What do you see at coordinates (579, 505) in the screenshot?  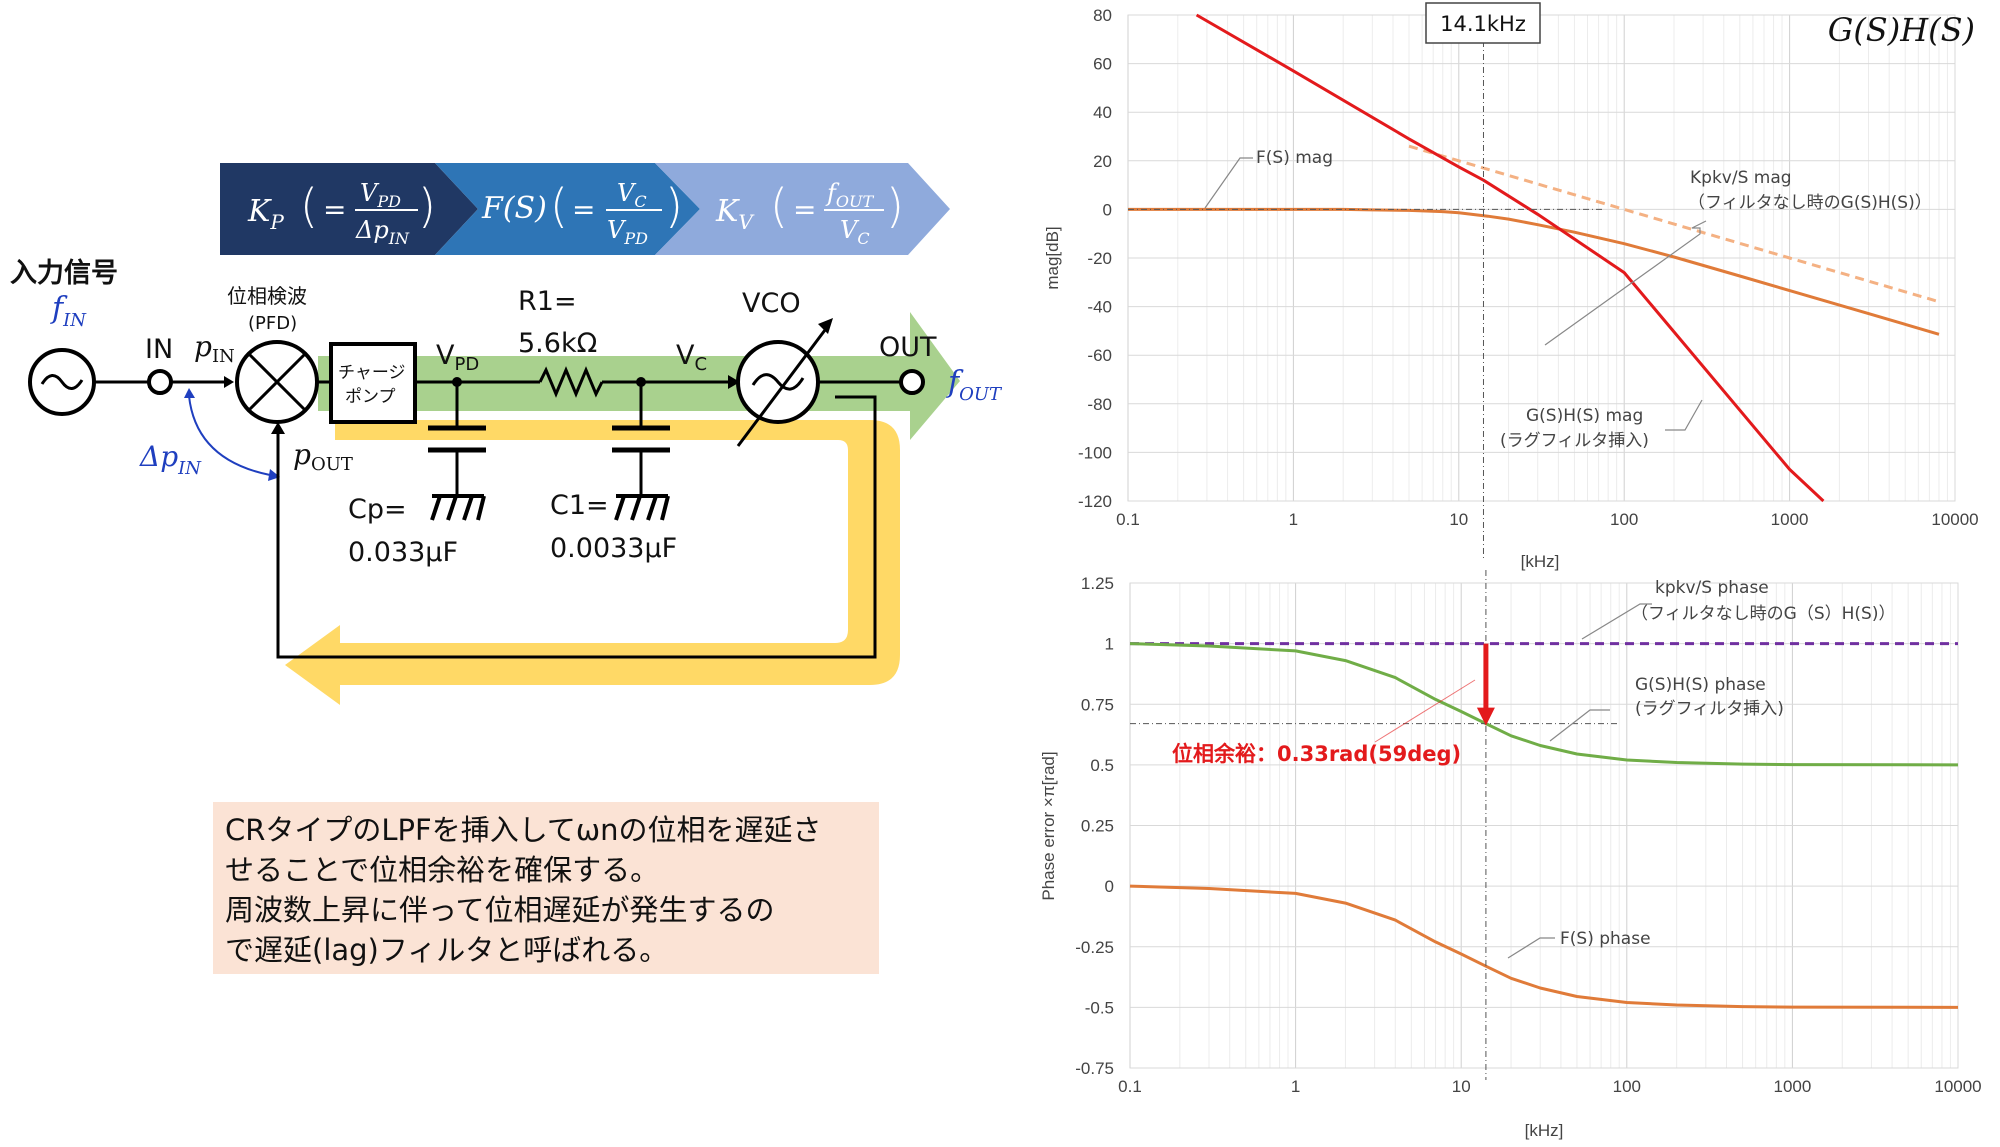 I see `c1-line1: C1=` at bounding box center [579, 505].